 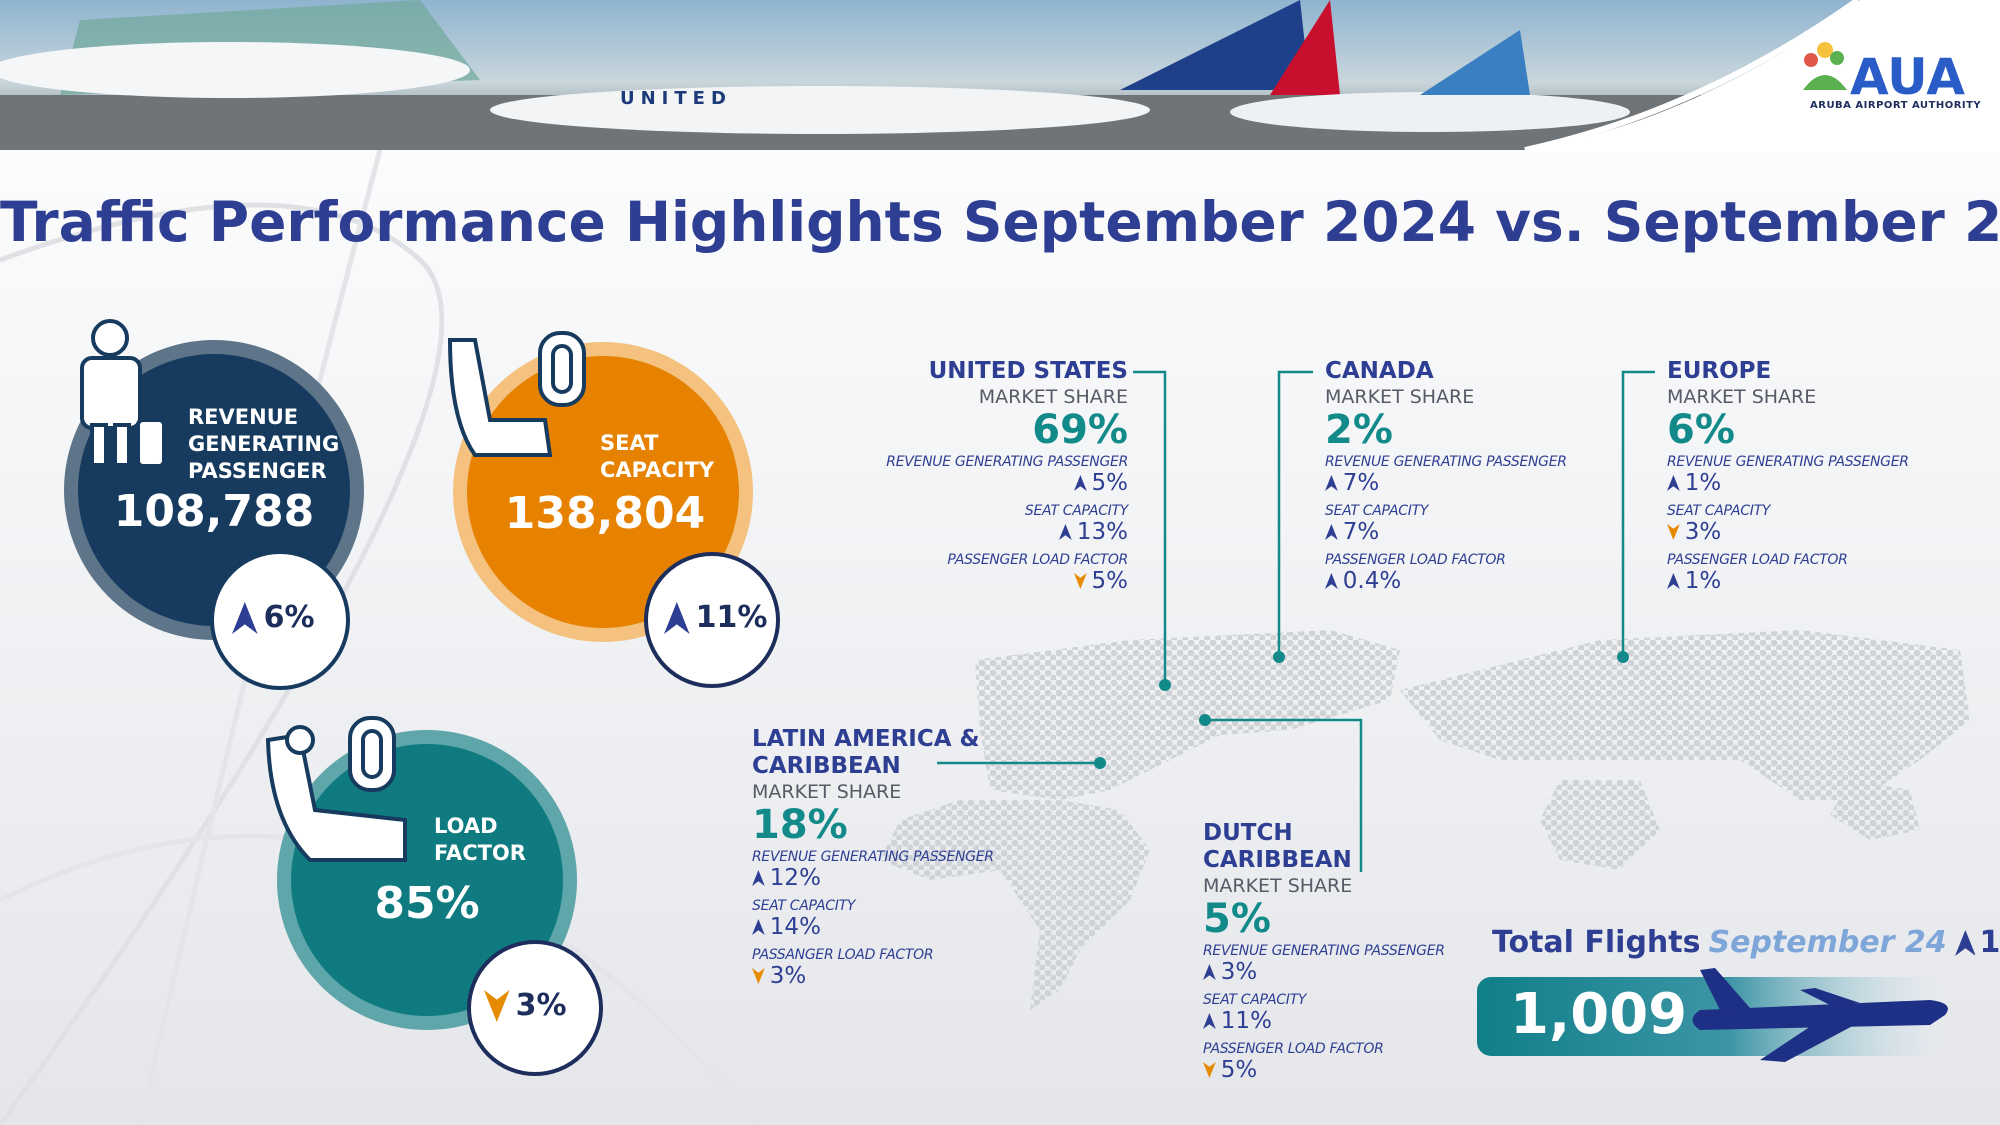 I want to click on market-share: 18%, so click(x=800, y=825).